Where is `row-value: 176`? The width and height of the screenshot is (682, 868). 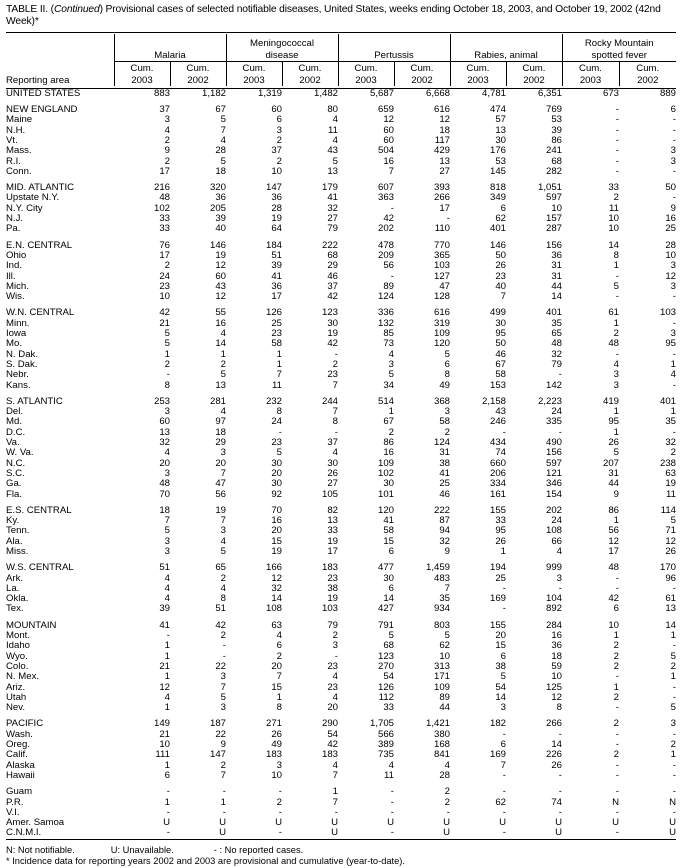
row-value: 176 is located at coordinates (497, 151).